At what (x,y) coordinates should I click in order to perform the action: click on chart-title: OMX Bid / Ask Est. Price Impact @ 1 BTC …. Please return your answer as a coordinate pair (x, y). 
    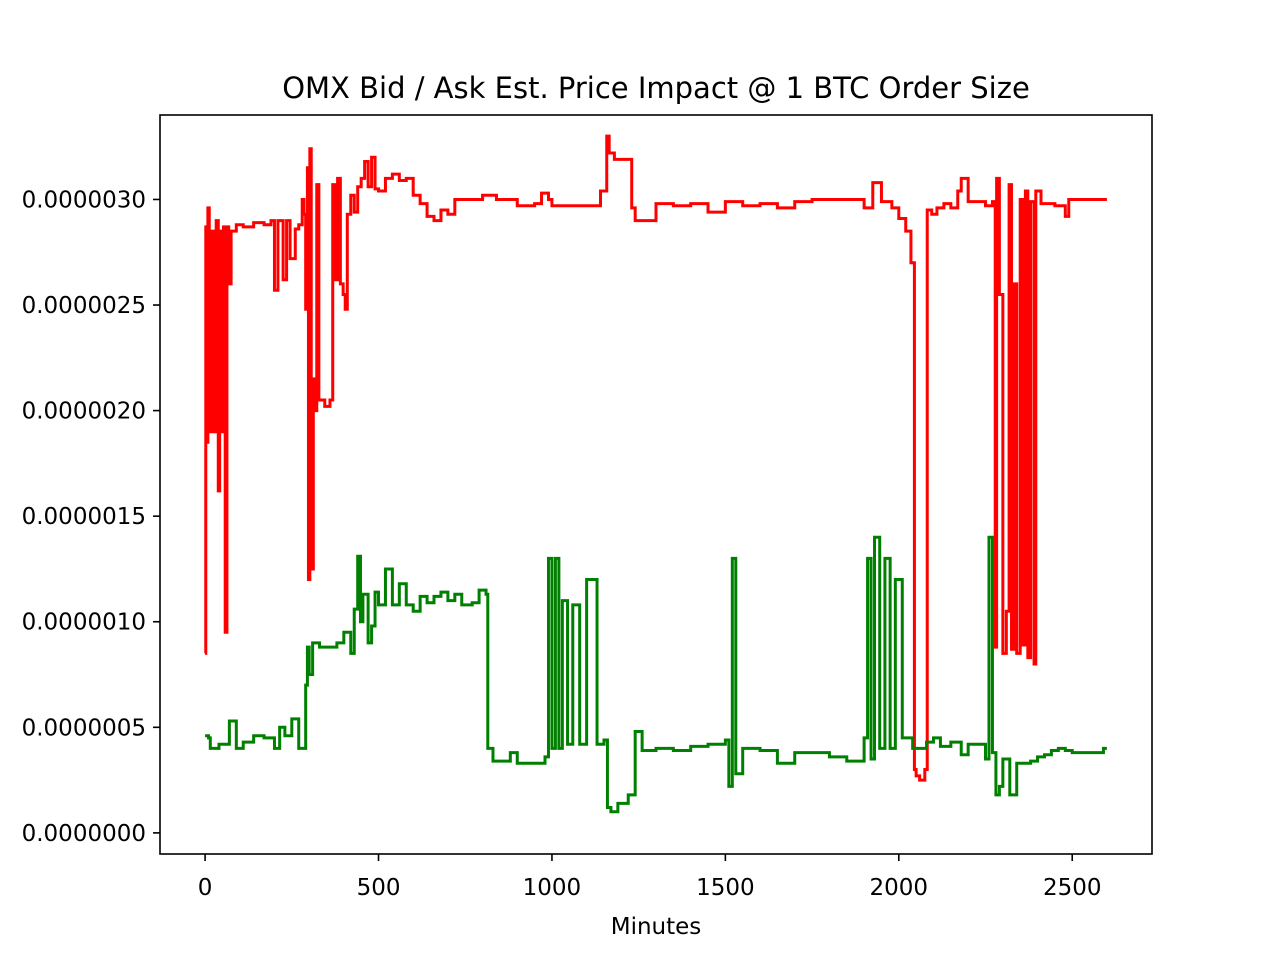
    Looking at the image, I should click on (656, 88).